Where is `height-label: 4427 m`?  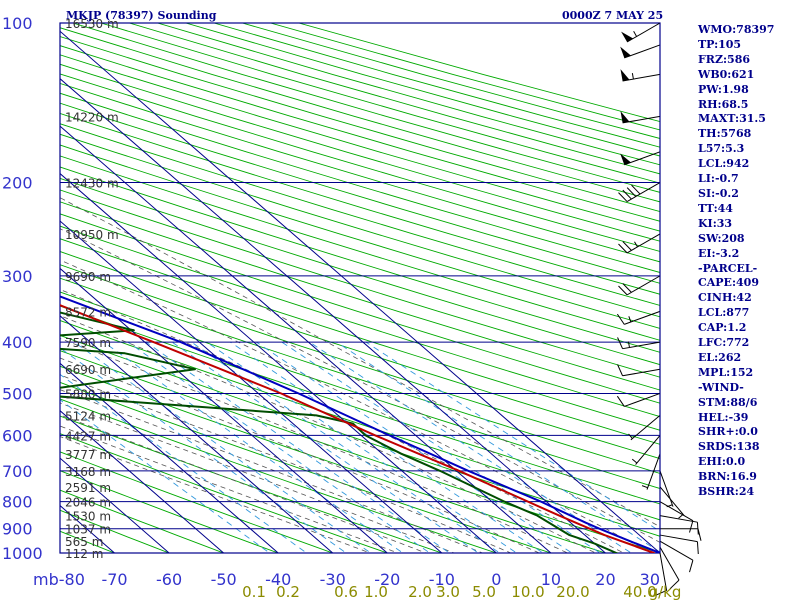
height-label: 4427 m is located at coordinates (88, 436).